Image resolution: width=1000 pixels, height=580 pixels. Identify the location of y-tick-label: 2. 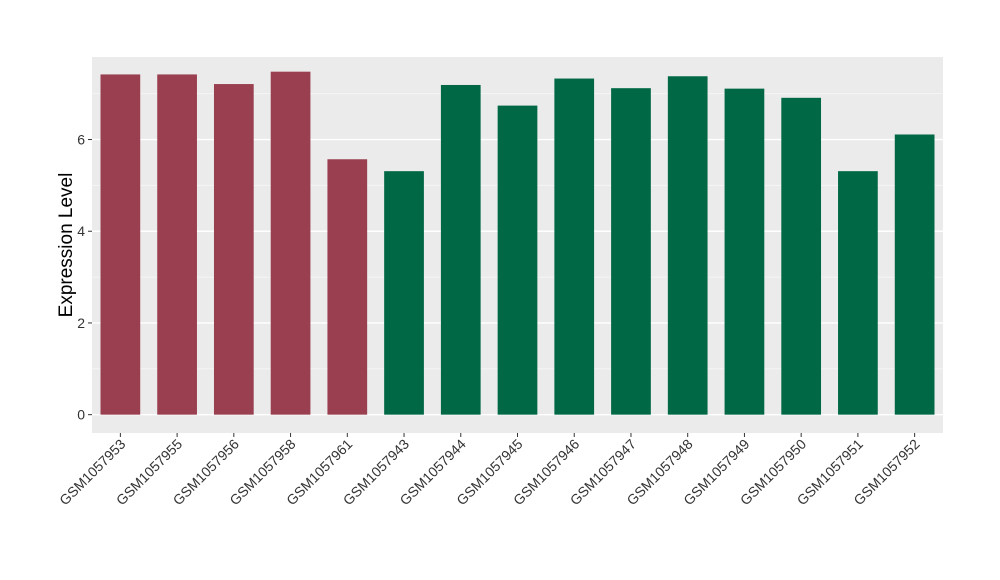
(81, 323).